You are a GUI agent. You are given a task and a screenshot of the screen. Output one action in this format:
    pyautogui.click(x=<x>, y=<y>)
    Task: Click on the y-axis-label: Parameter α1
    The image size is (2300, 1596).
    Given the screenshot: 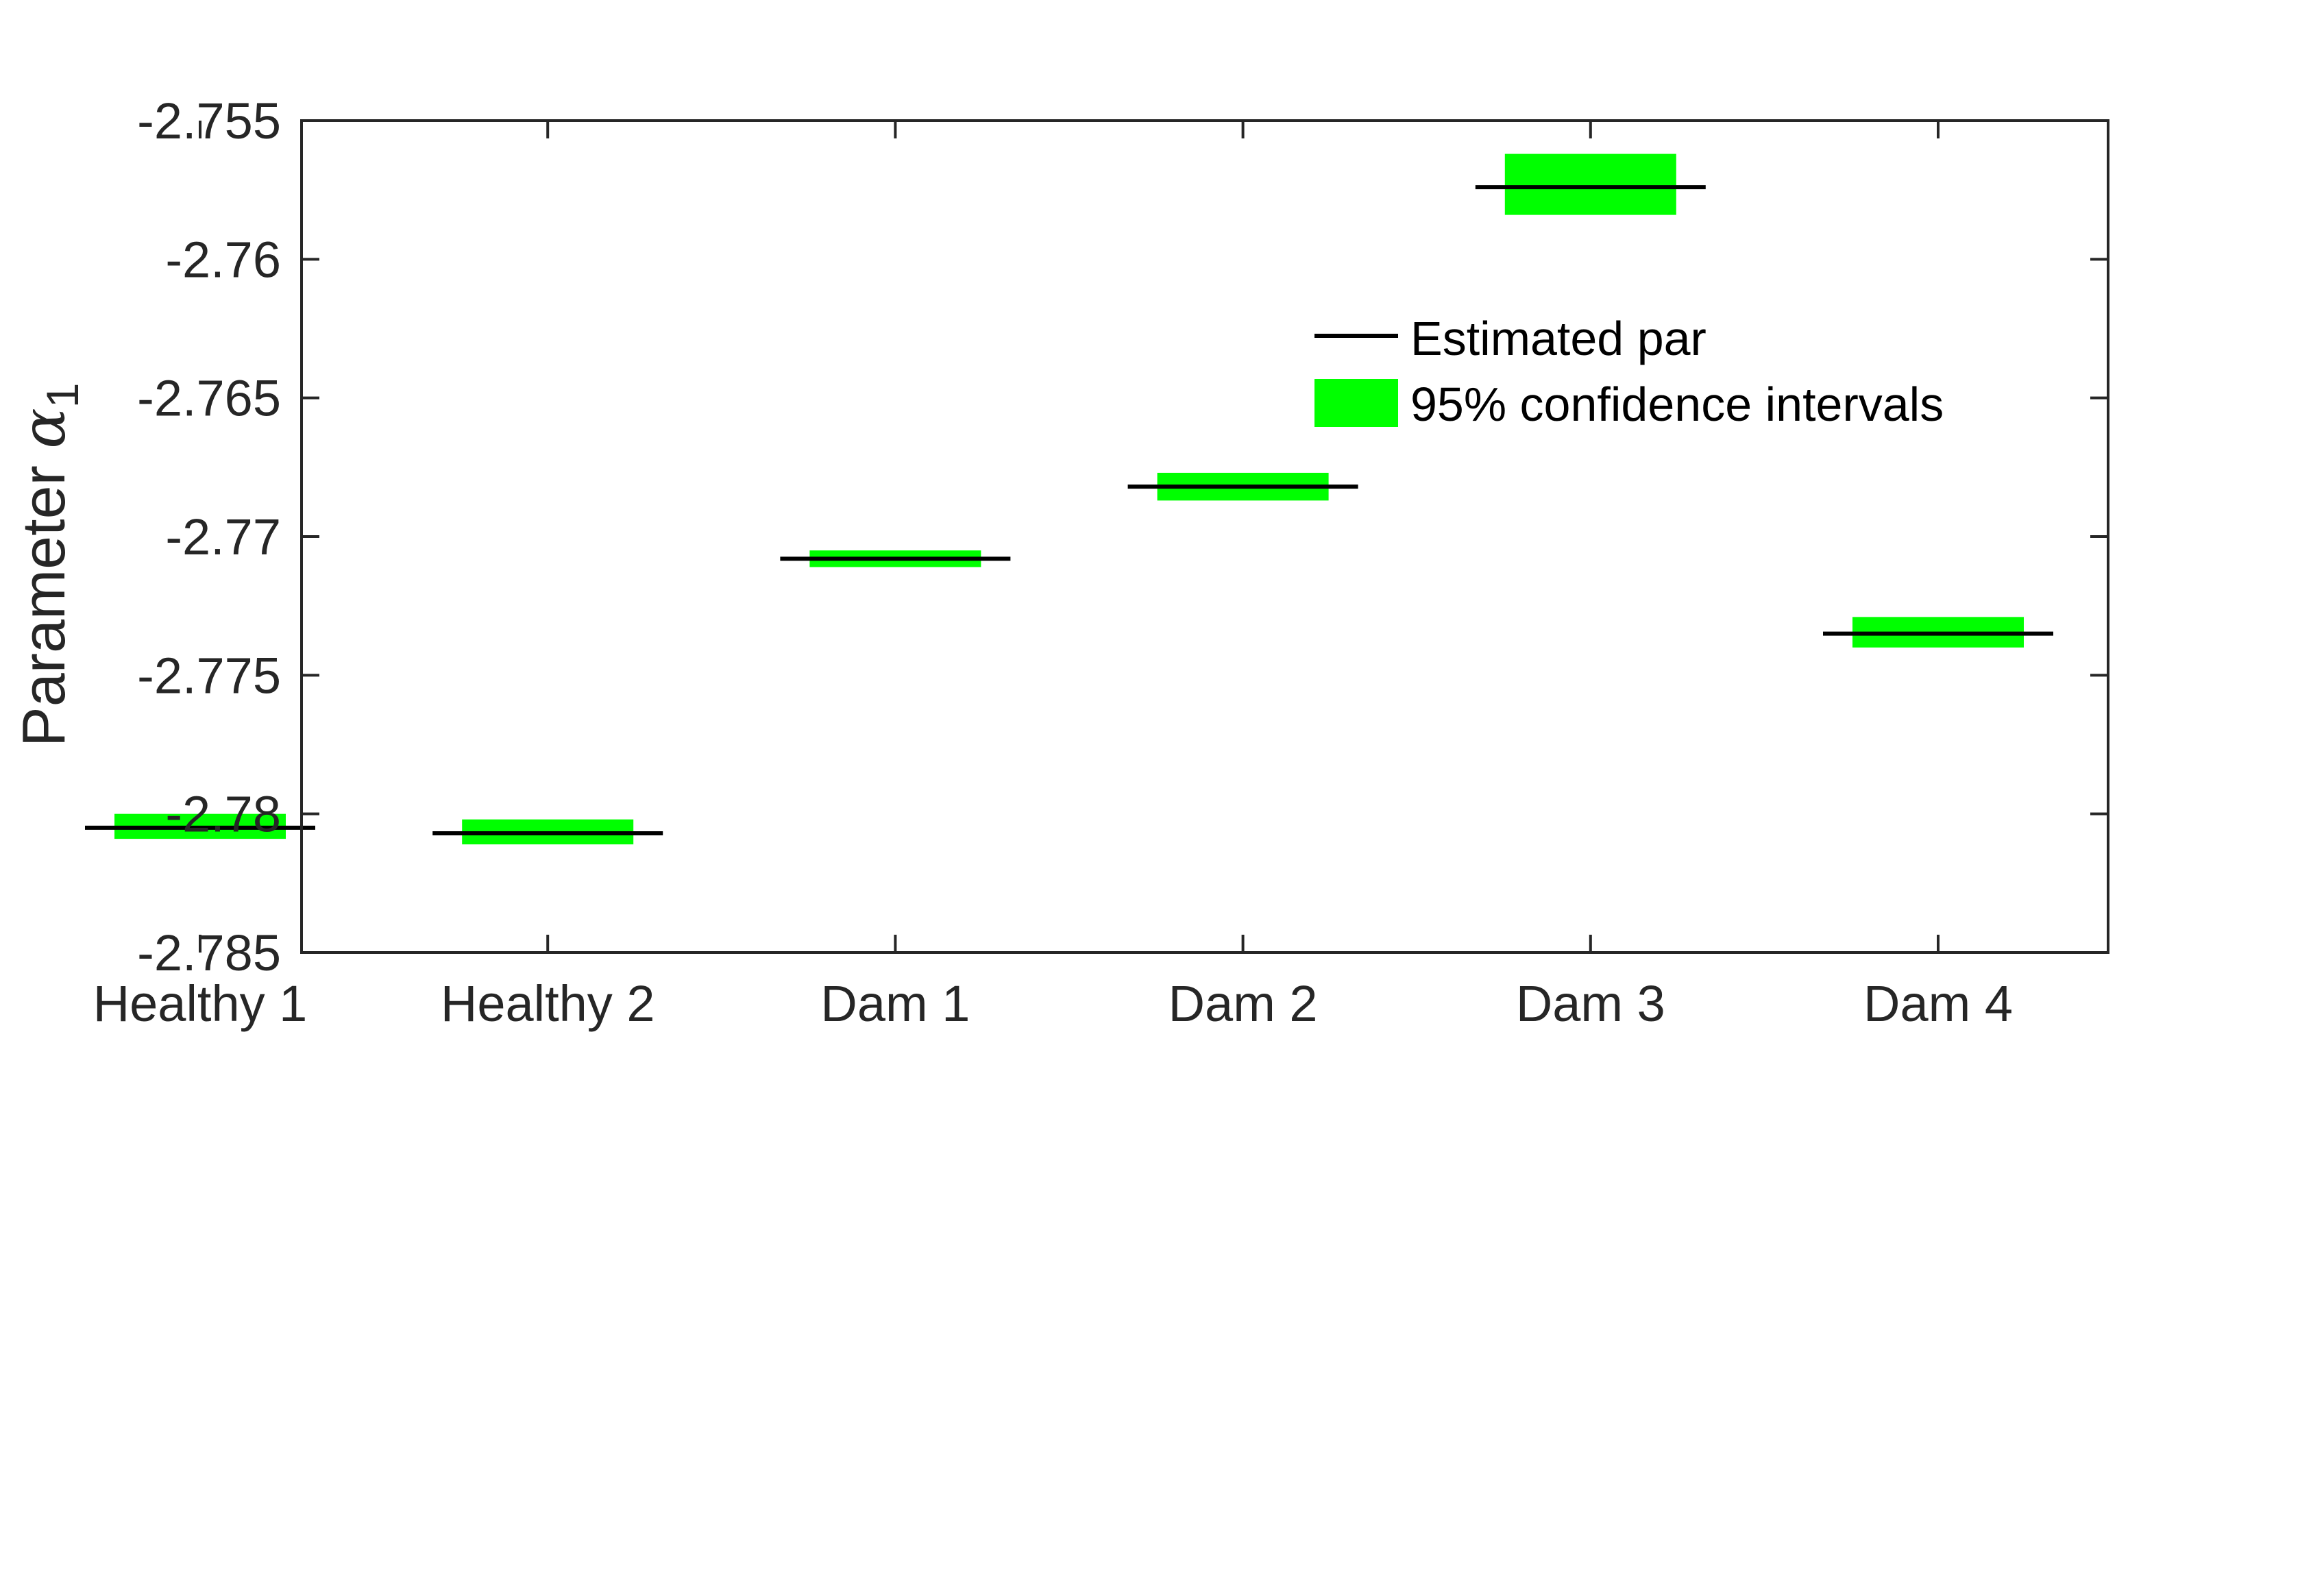 What is the action you would take?
    pyautogui.click(x=48, y=565)
    